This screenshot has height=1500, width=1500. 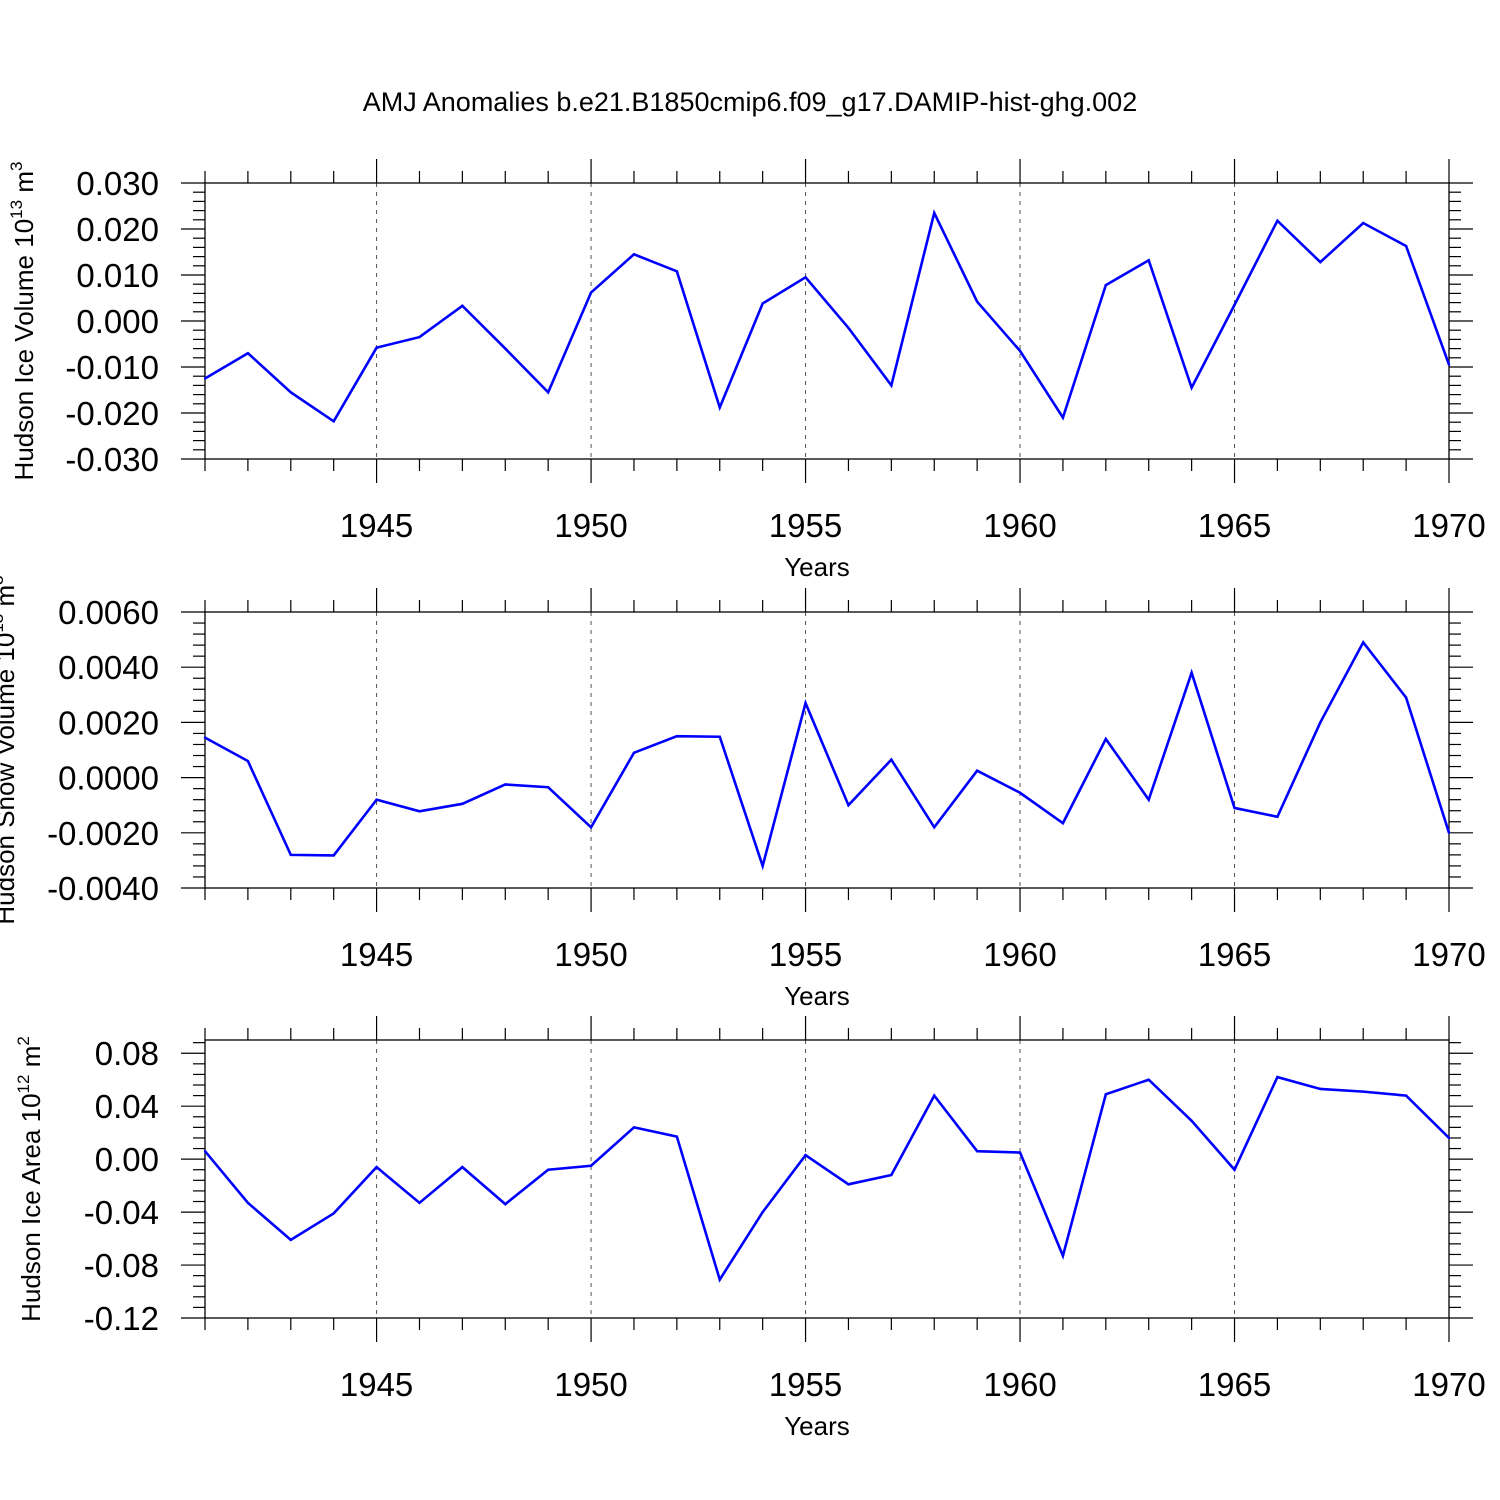 I want to click on y-tick-label: -0.020, so click(x=112, y=413).